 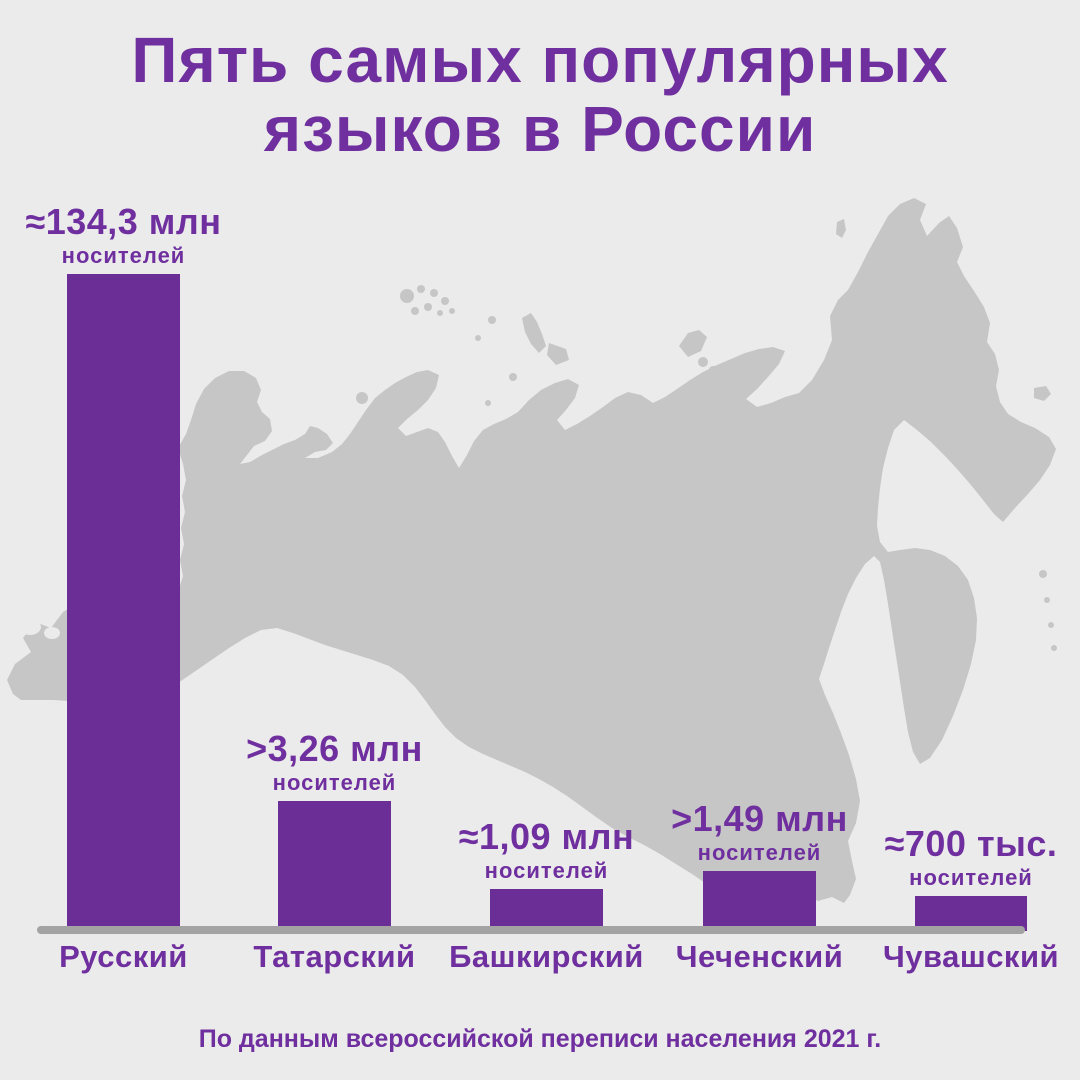 What do you see at coordinates (334, 866) in the screenshot?
I see `bar-tatar` at bounding box center [334, 866].